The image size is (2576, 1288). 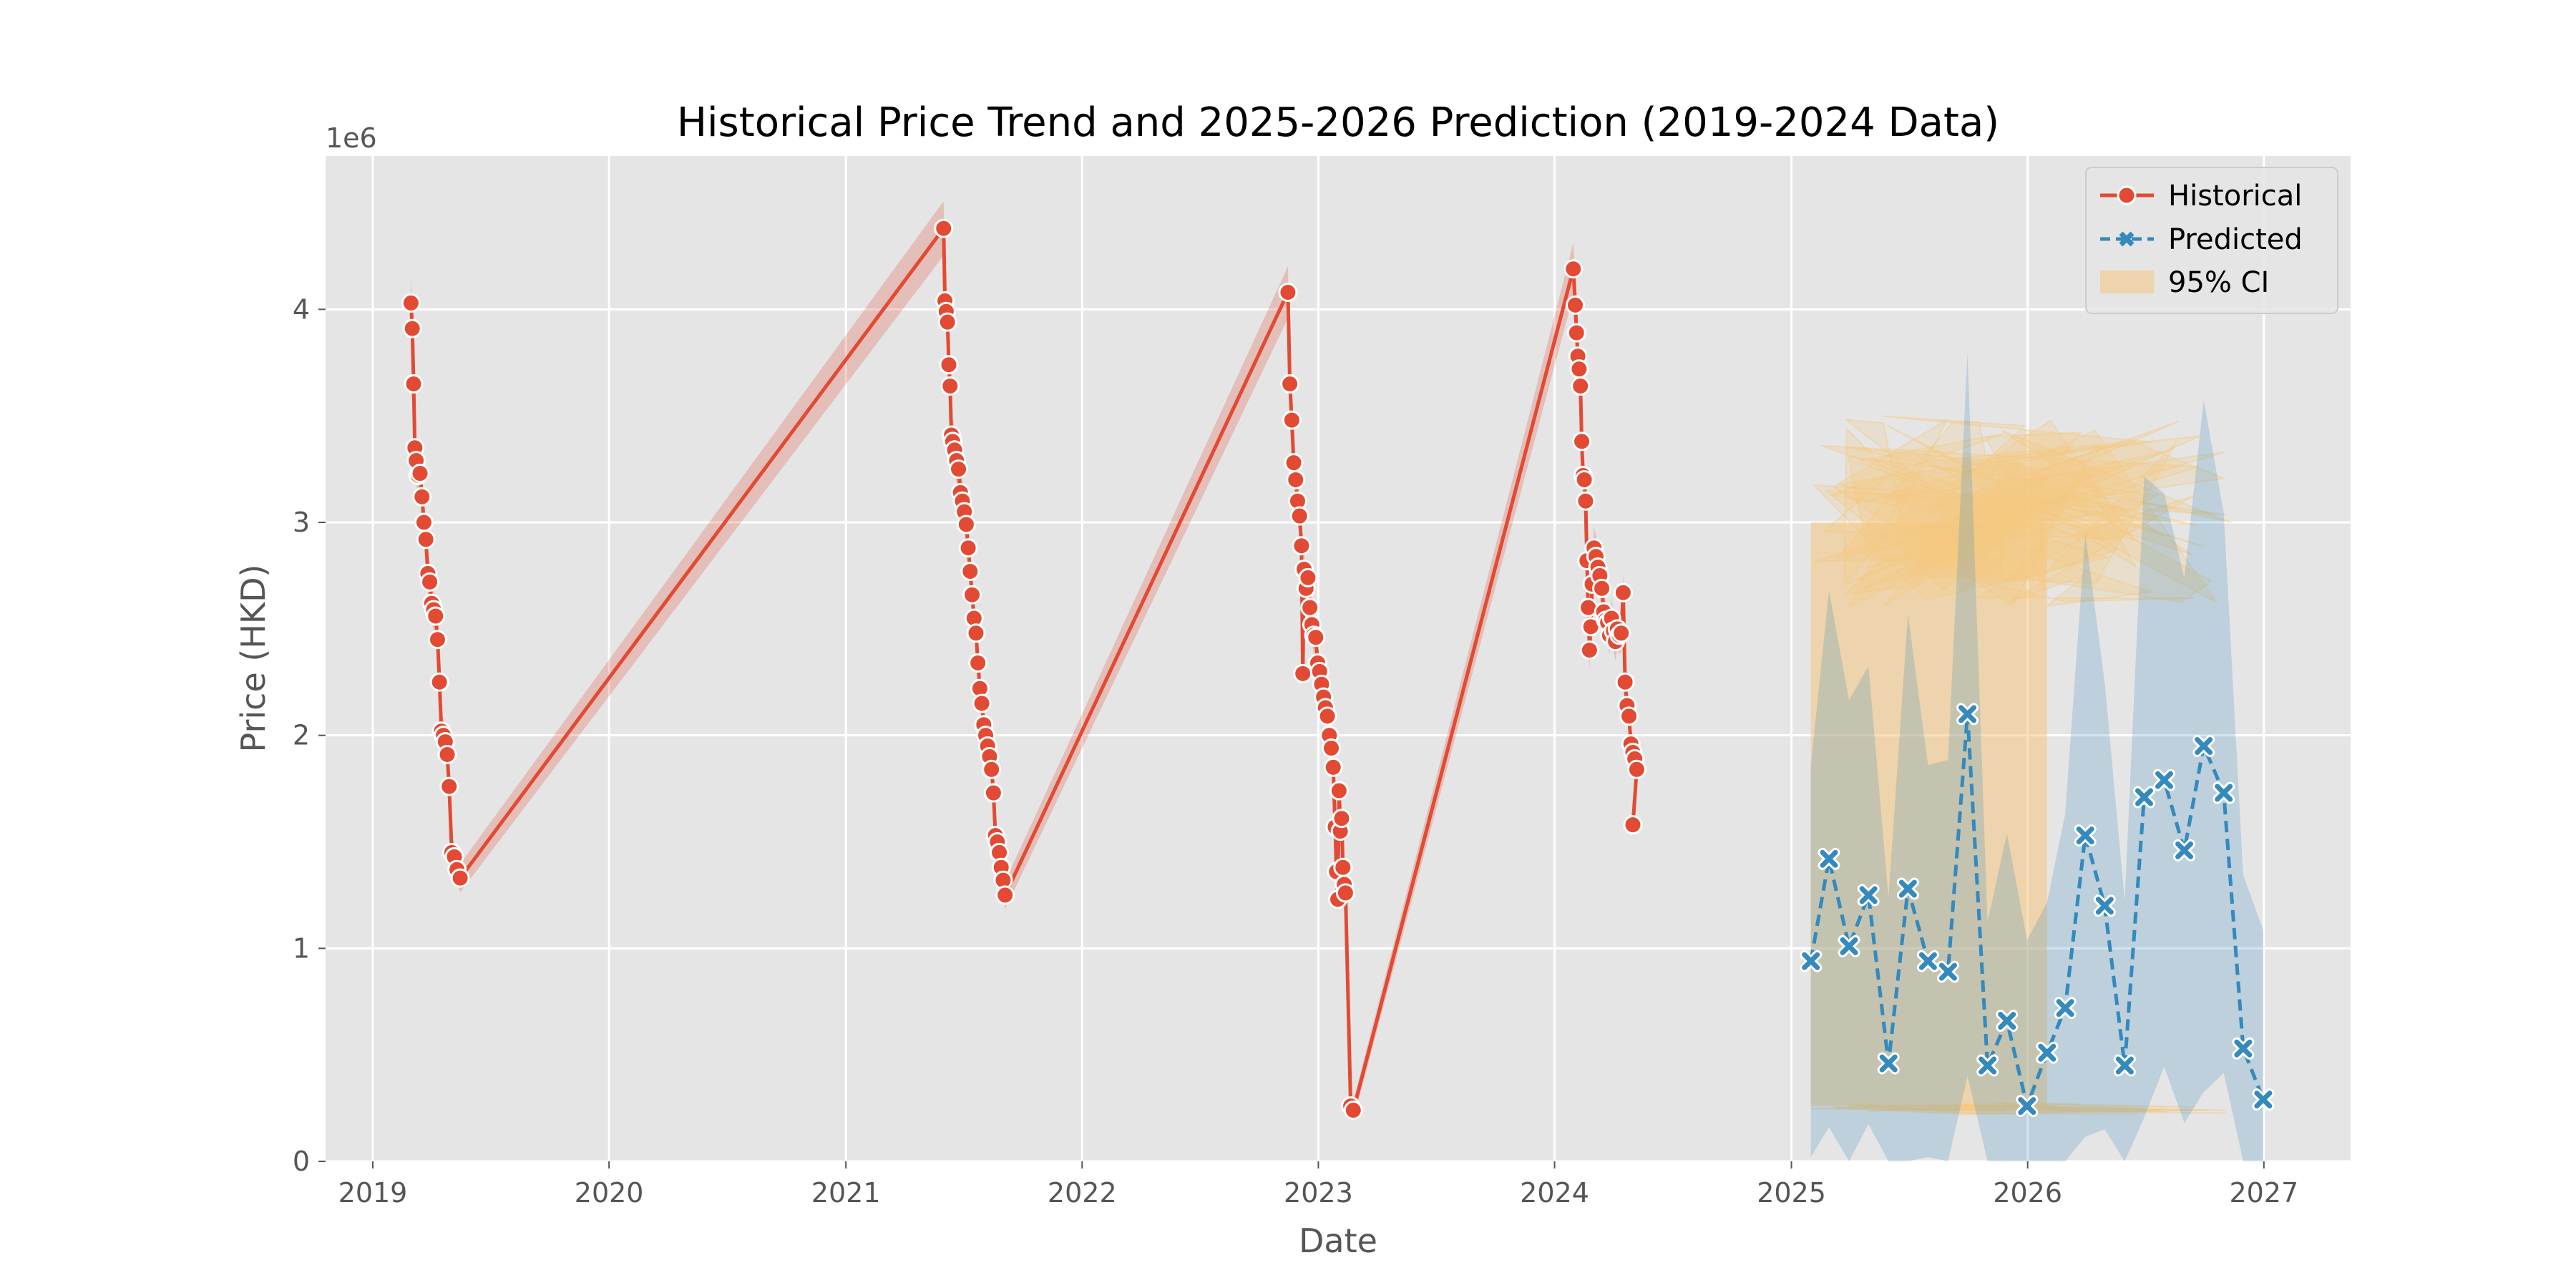 What do you see at coordinates (373, 1193) in the screenshot?
I see `x-tick-label: 2019` at bounding box center [373, 1193].